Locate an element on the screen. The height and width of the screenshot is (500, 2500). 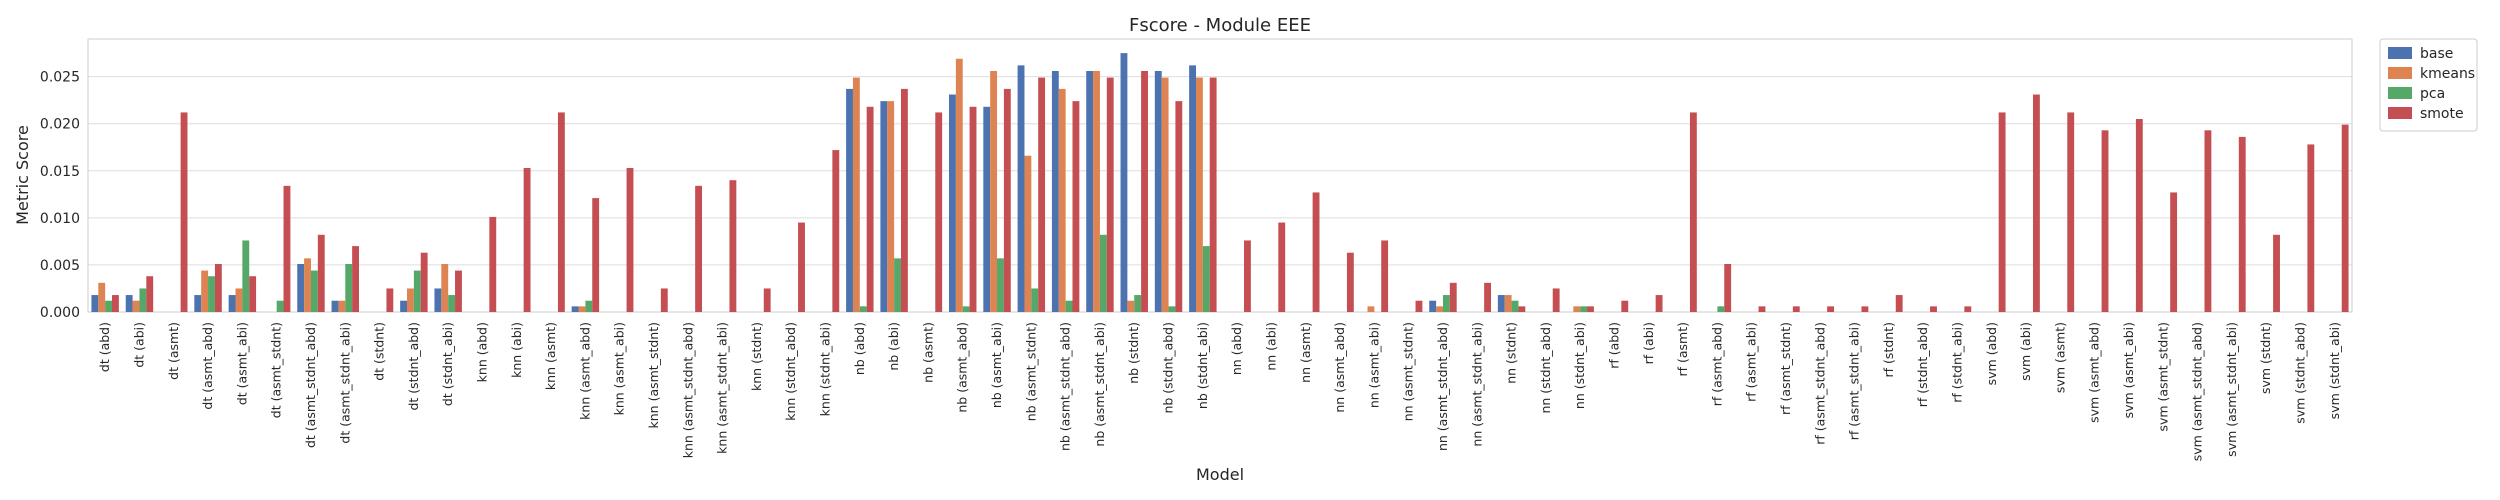
x-tick-label: nn (asmt) is located at coordinates (1305, 352).